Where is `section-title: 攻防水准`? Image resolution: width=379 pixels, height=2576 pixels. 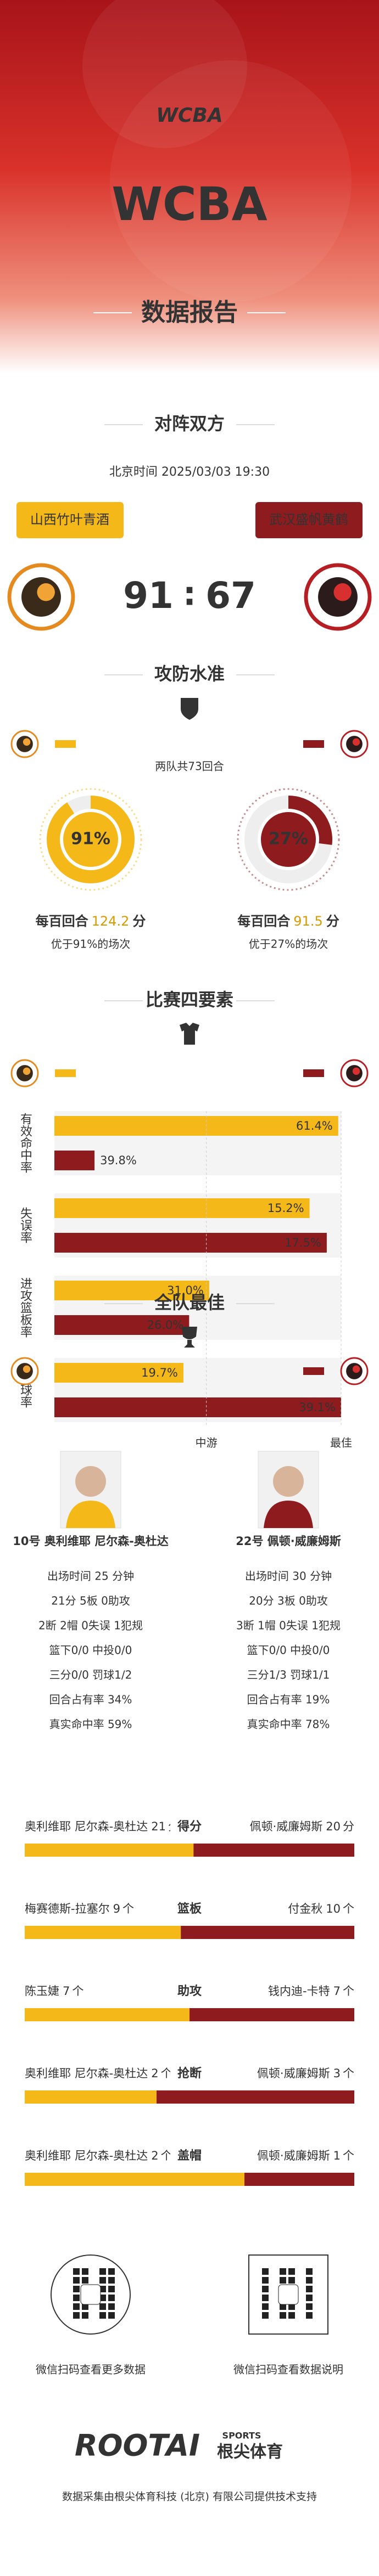
section-title: 攻防水准 is located at coordinates (189, 674).